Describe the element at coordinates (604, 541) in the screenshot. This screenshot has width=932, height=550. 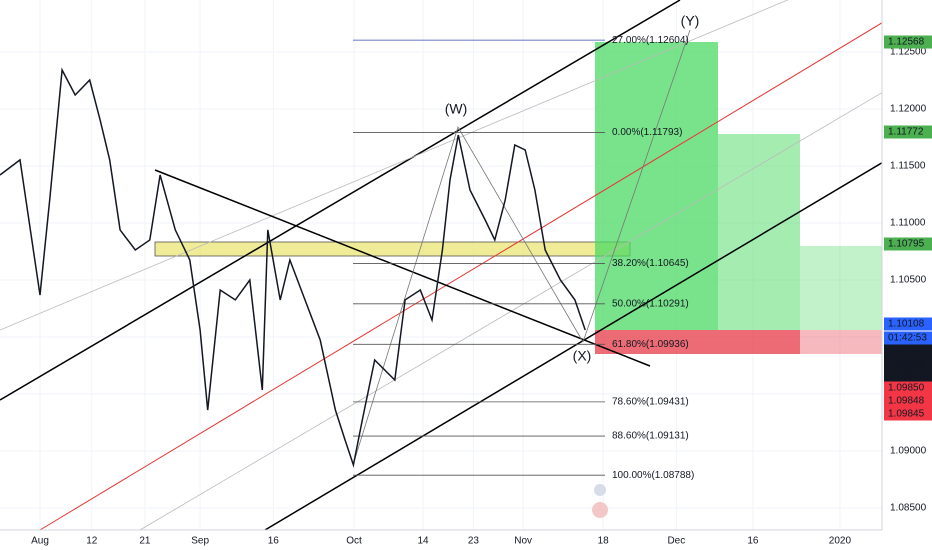
I see `x-tick-label: 18` at that location.